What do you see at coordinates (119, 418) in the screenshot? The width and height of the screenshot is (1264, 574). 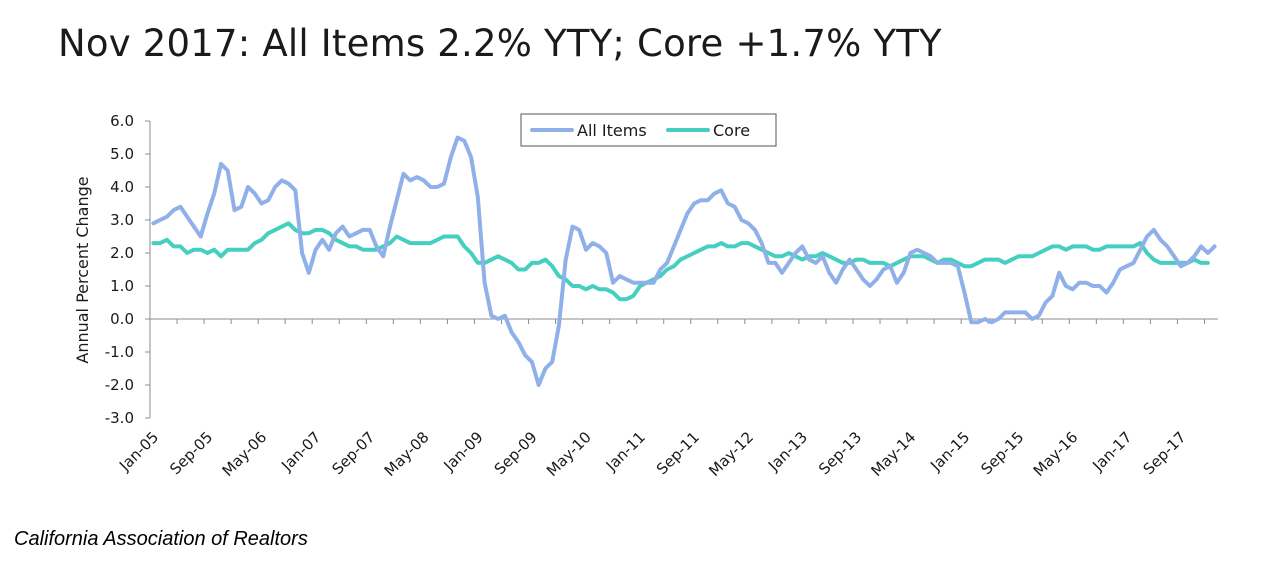 I see `y-tick-label: -3.0` at bounding box center [119, 418].